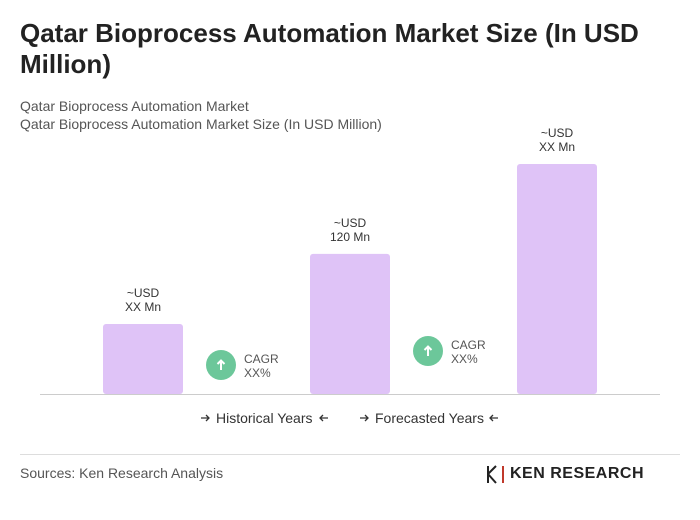  What do you see at coordinates (350, 229) in the screenshot?
I see `value-label: ~USD 120 Mn` at bounding box center [350, 229].